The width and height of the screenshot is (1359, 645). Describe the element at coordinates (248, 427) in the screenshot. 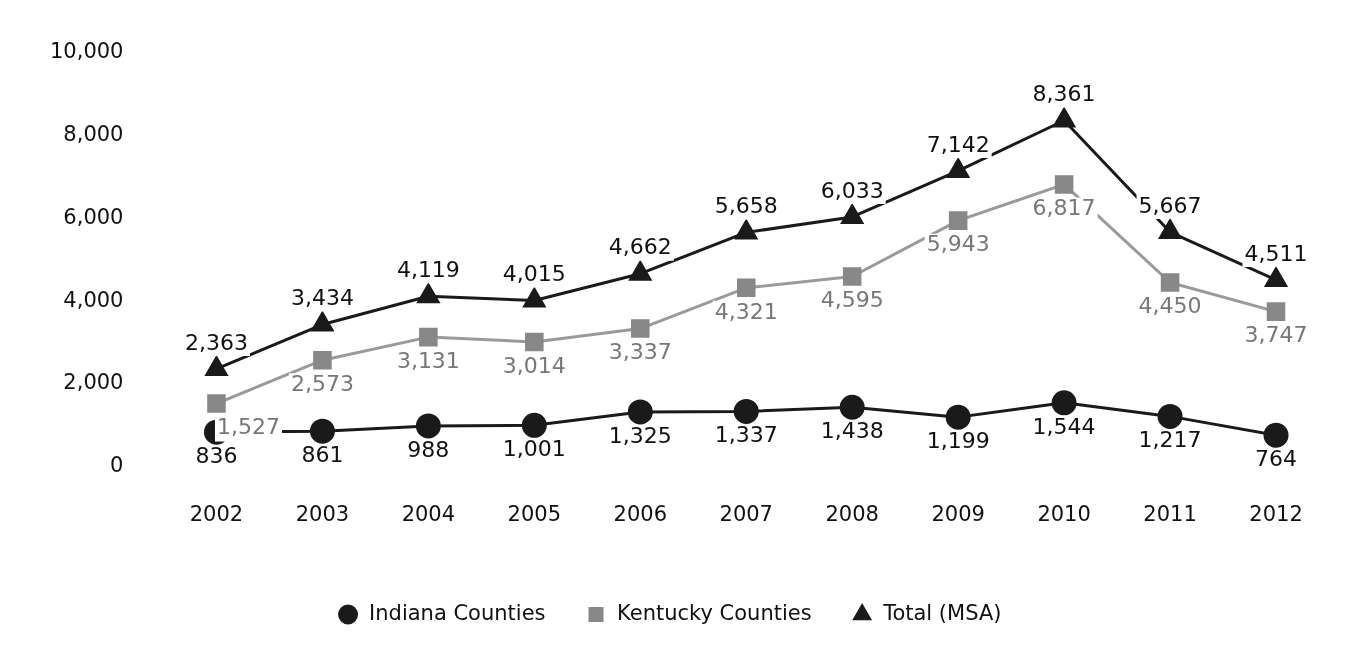

I see `data-label: 1,527` at that location.